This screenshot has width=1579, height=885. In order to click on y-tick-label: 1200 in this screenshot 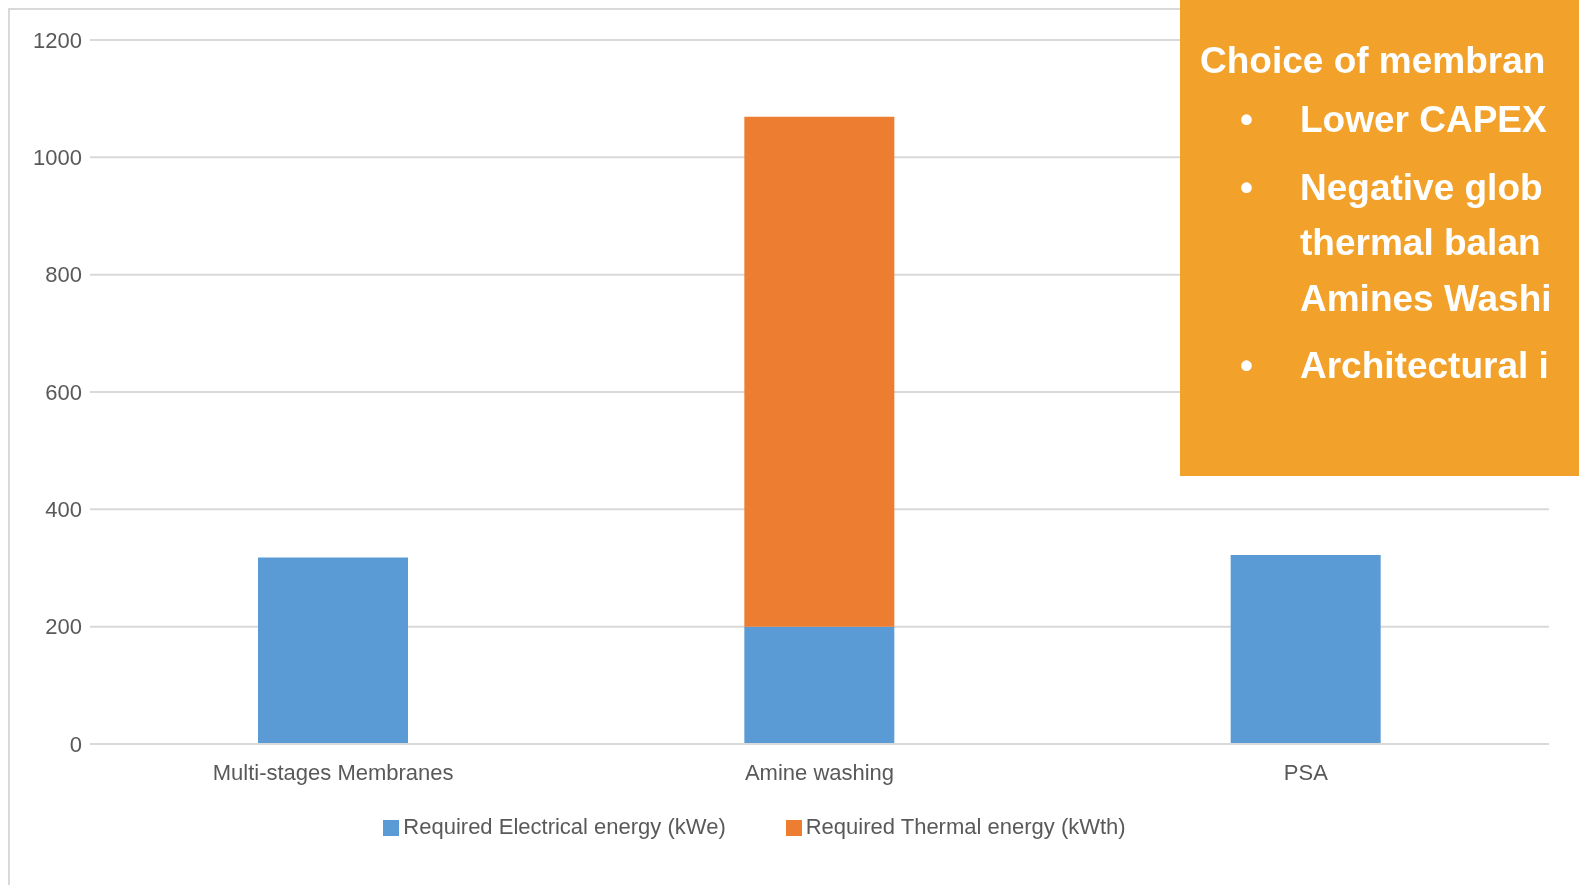, I will do `click(57, 40)`.